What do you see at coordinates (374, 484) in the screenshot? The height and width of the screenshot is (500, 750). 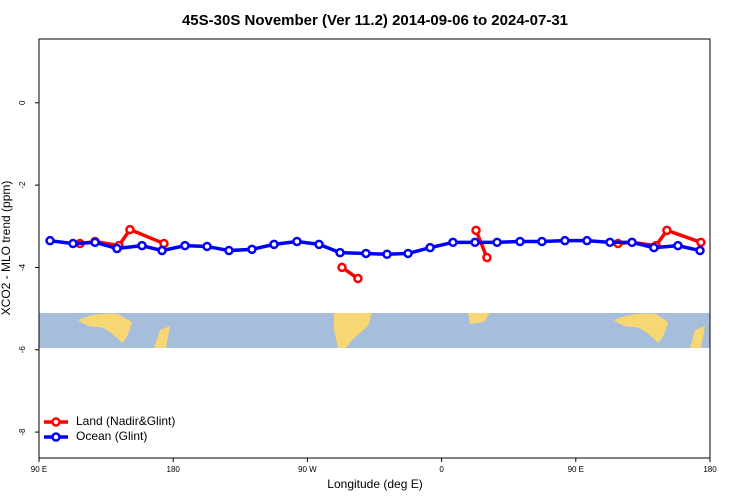 I see `x-axis-label: Longitude (deg E)` at bounding box center [374, 484].